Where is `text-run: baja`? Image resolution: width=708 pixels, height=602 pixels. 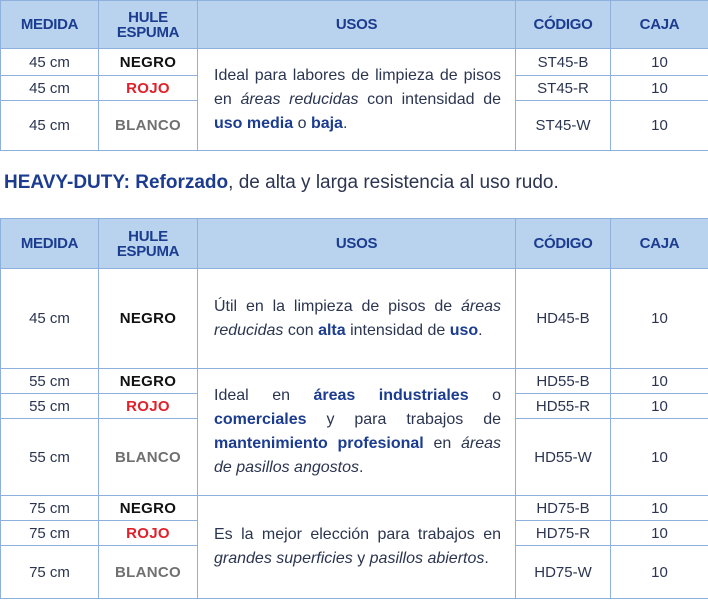 text-run: baja is located at coordinates (326, 123).